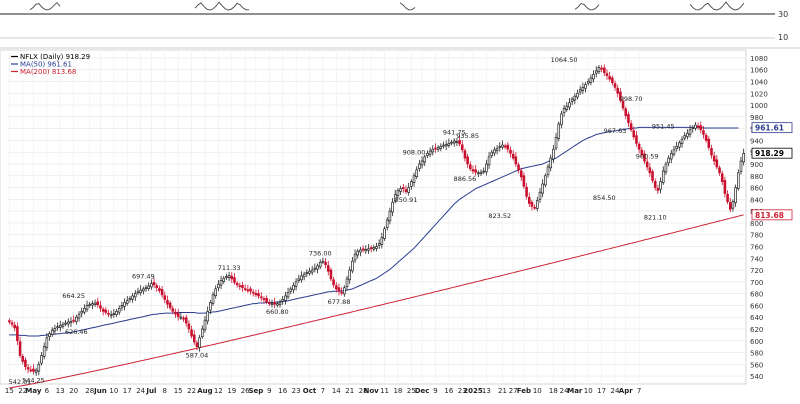  What do you see at coordinates (255, 391) in the screenshot?
I see `x-tick-label: Sep` at bounding box center [255, 391].